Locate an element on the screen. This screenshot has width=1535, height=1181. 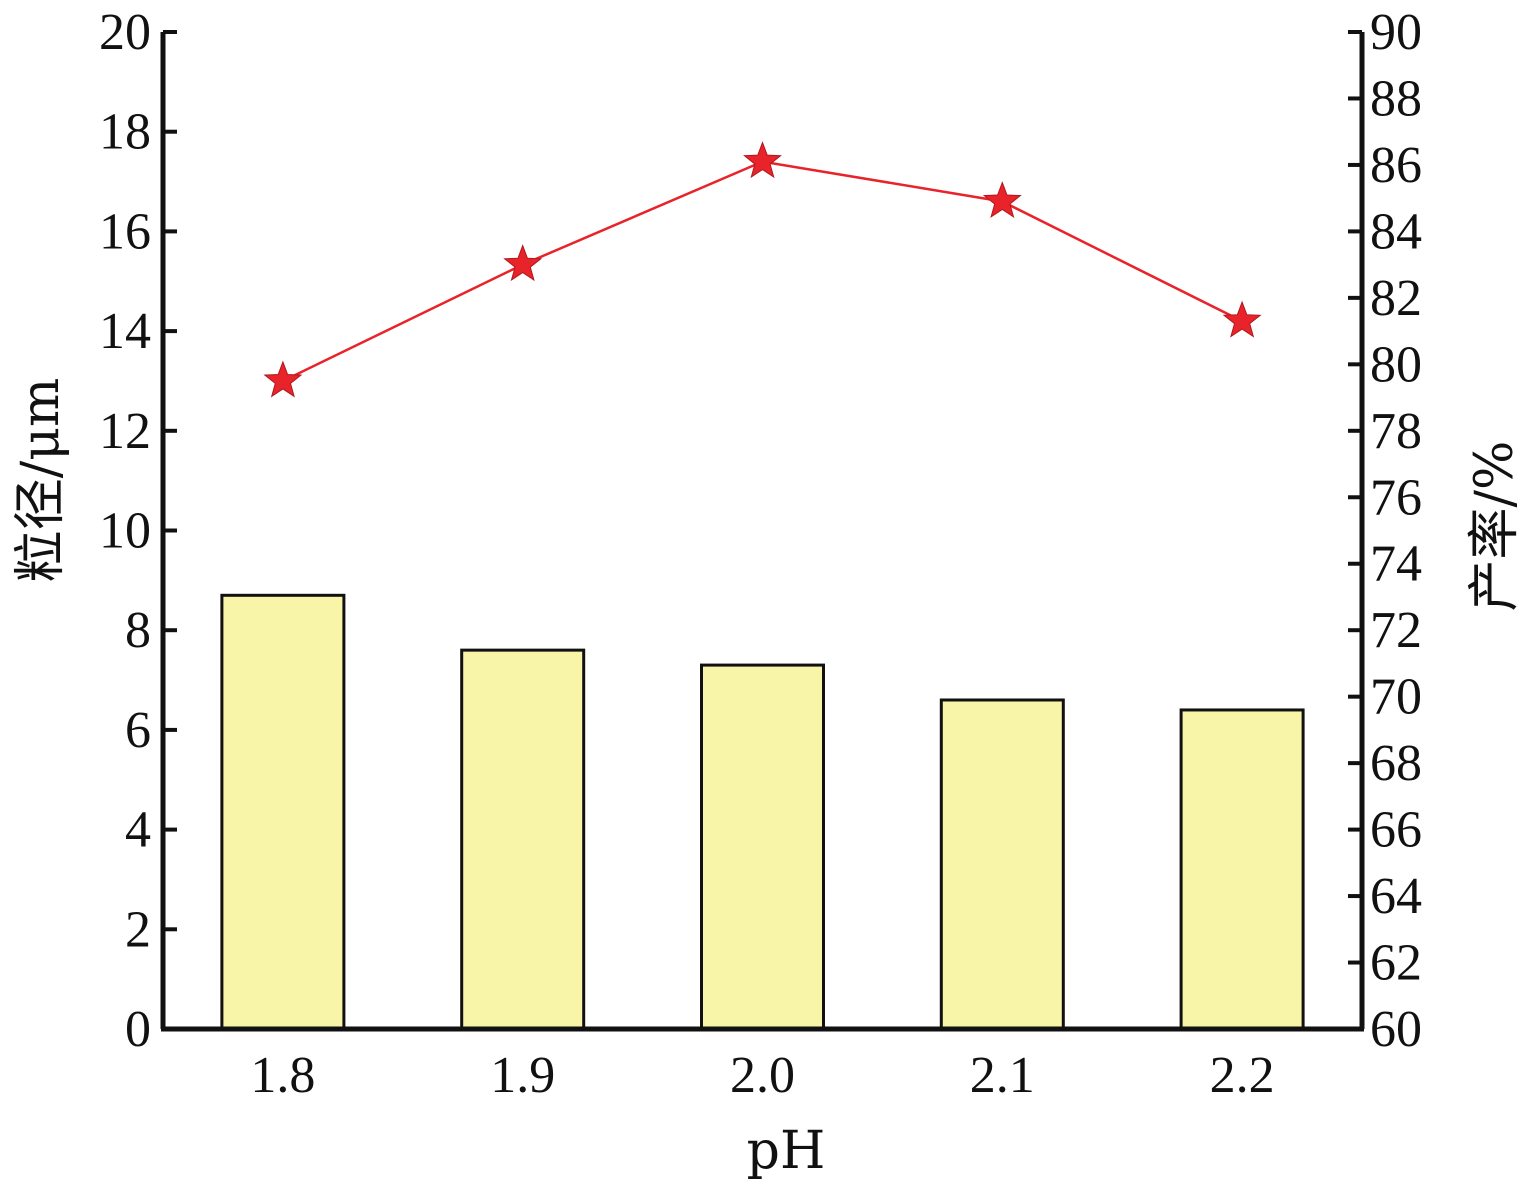
left-tick-label: 8 is located at coordinates (138, 630).